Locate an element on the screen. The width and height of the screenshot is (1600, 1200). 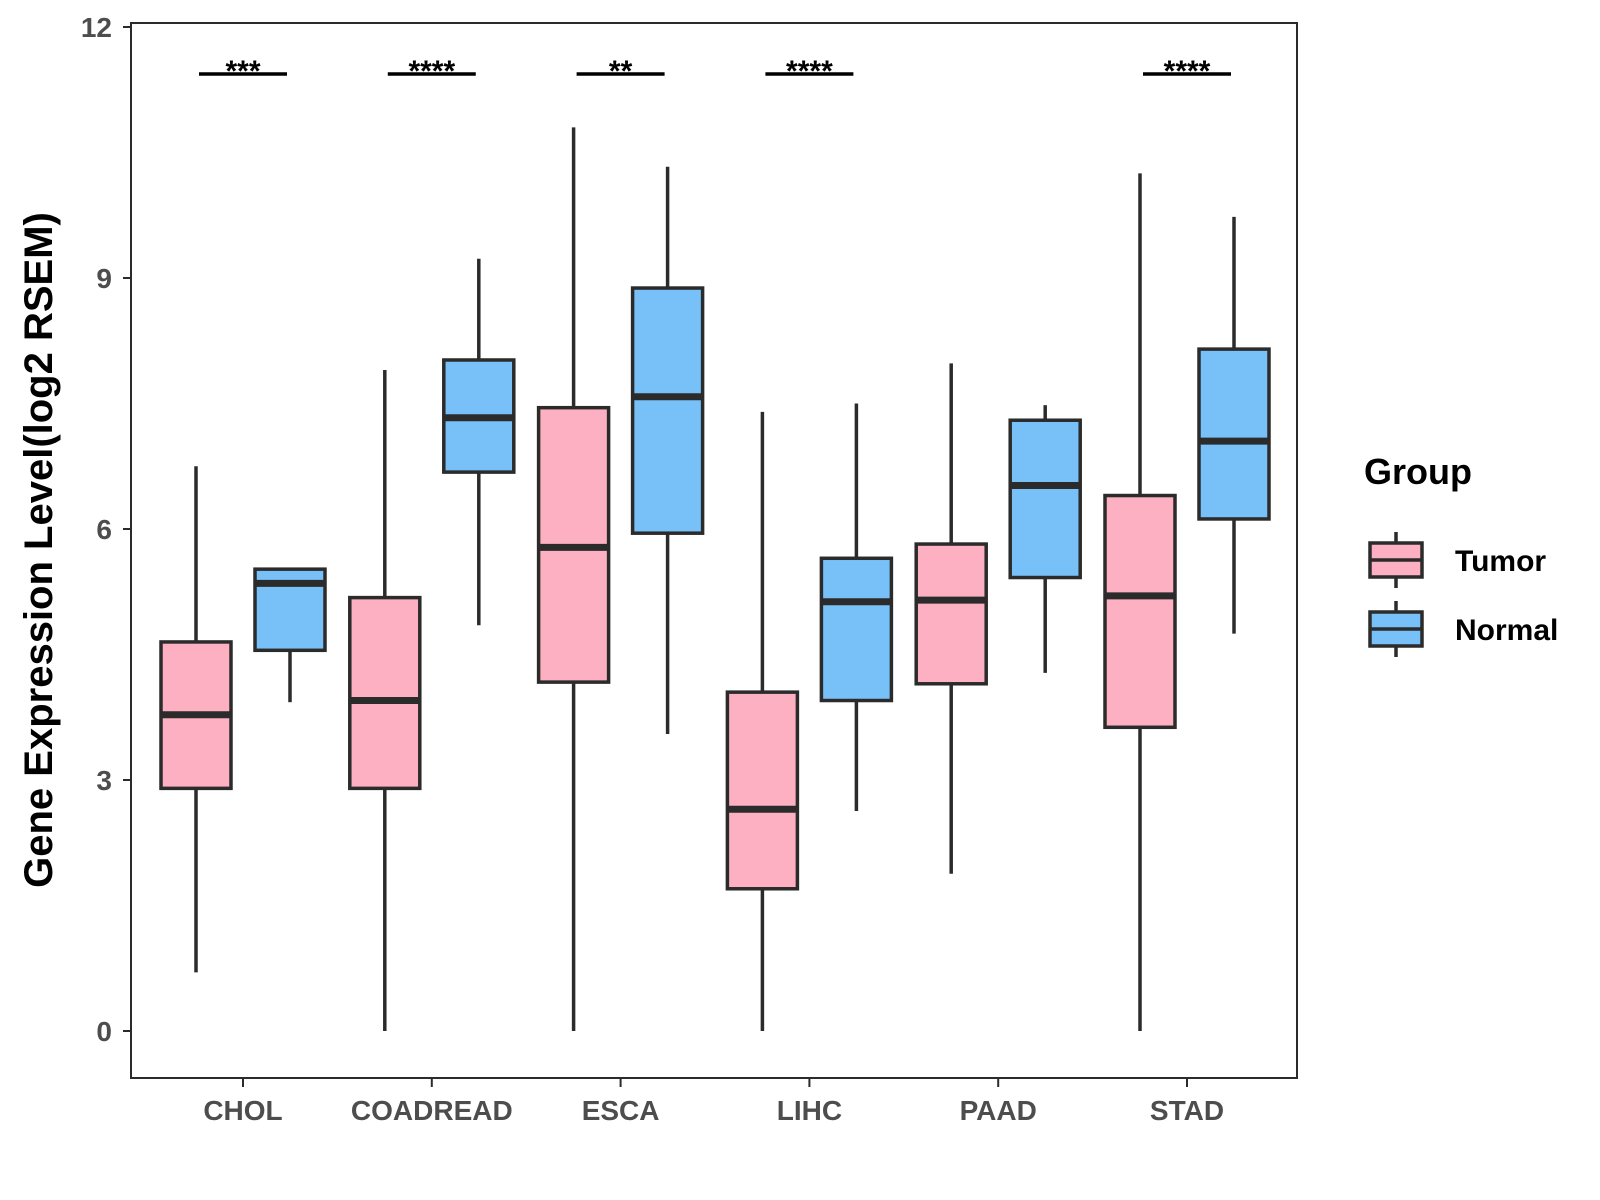
significance-label: ** is located at coordinates (621, 71).